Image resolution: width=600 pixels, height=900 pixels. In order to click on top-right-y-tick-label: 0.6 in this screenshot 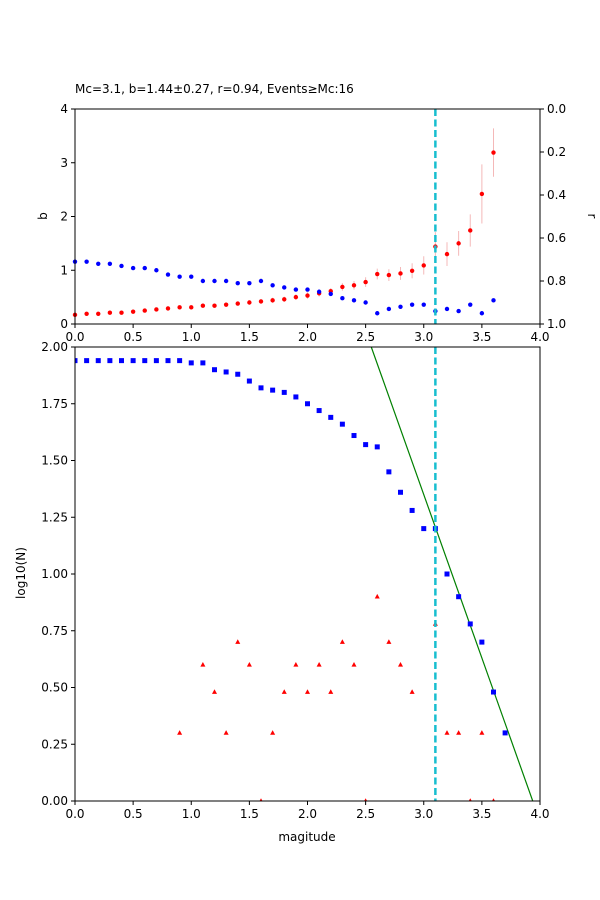, I will do `click(556, 238)`.